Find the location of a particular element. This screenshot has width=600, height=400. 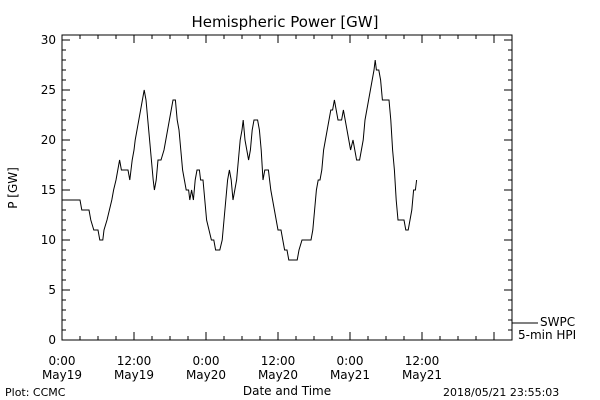

footer-plot-credit: Plot: CCMC is located at coordinates (35, 392).